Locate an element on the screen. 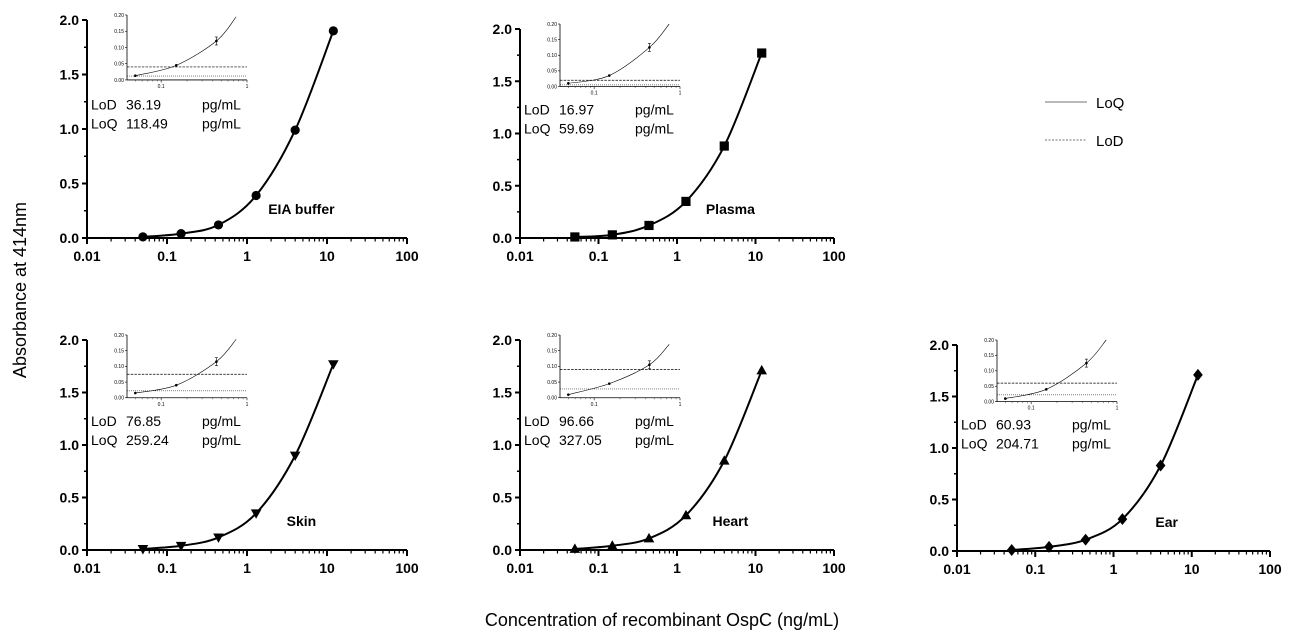 The height and width of the screenshot is (633, 1292). loq-unit: pg/mL is located at coordinates (1091, 443).